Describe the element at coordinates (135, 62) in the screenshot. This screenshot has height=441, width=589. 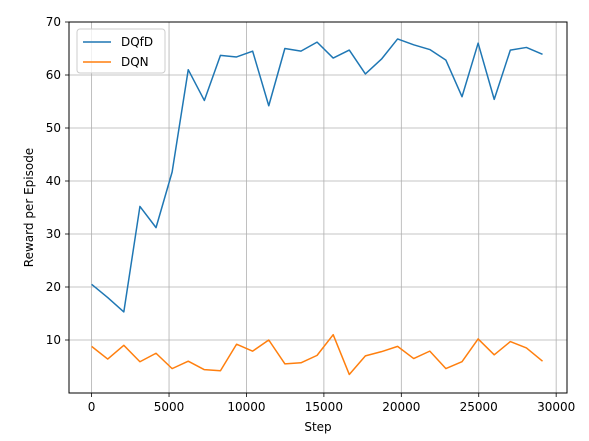
I see `legend-label: DQN` at that location.